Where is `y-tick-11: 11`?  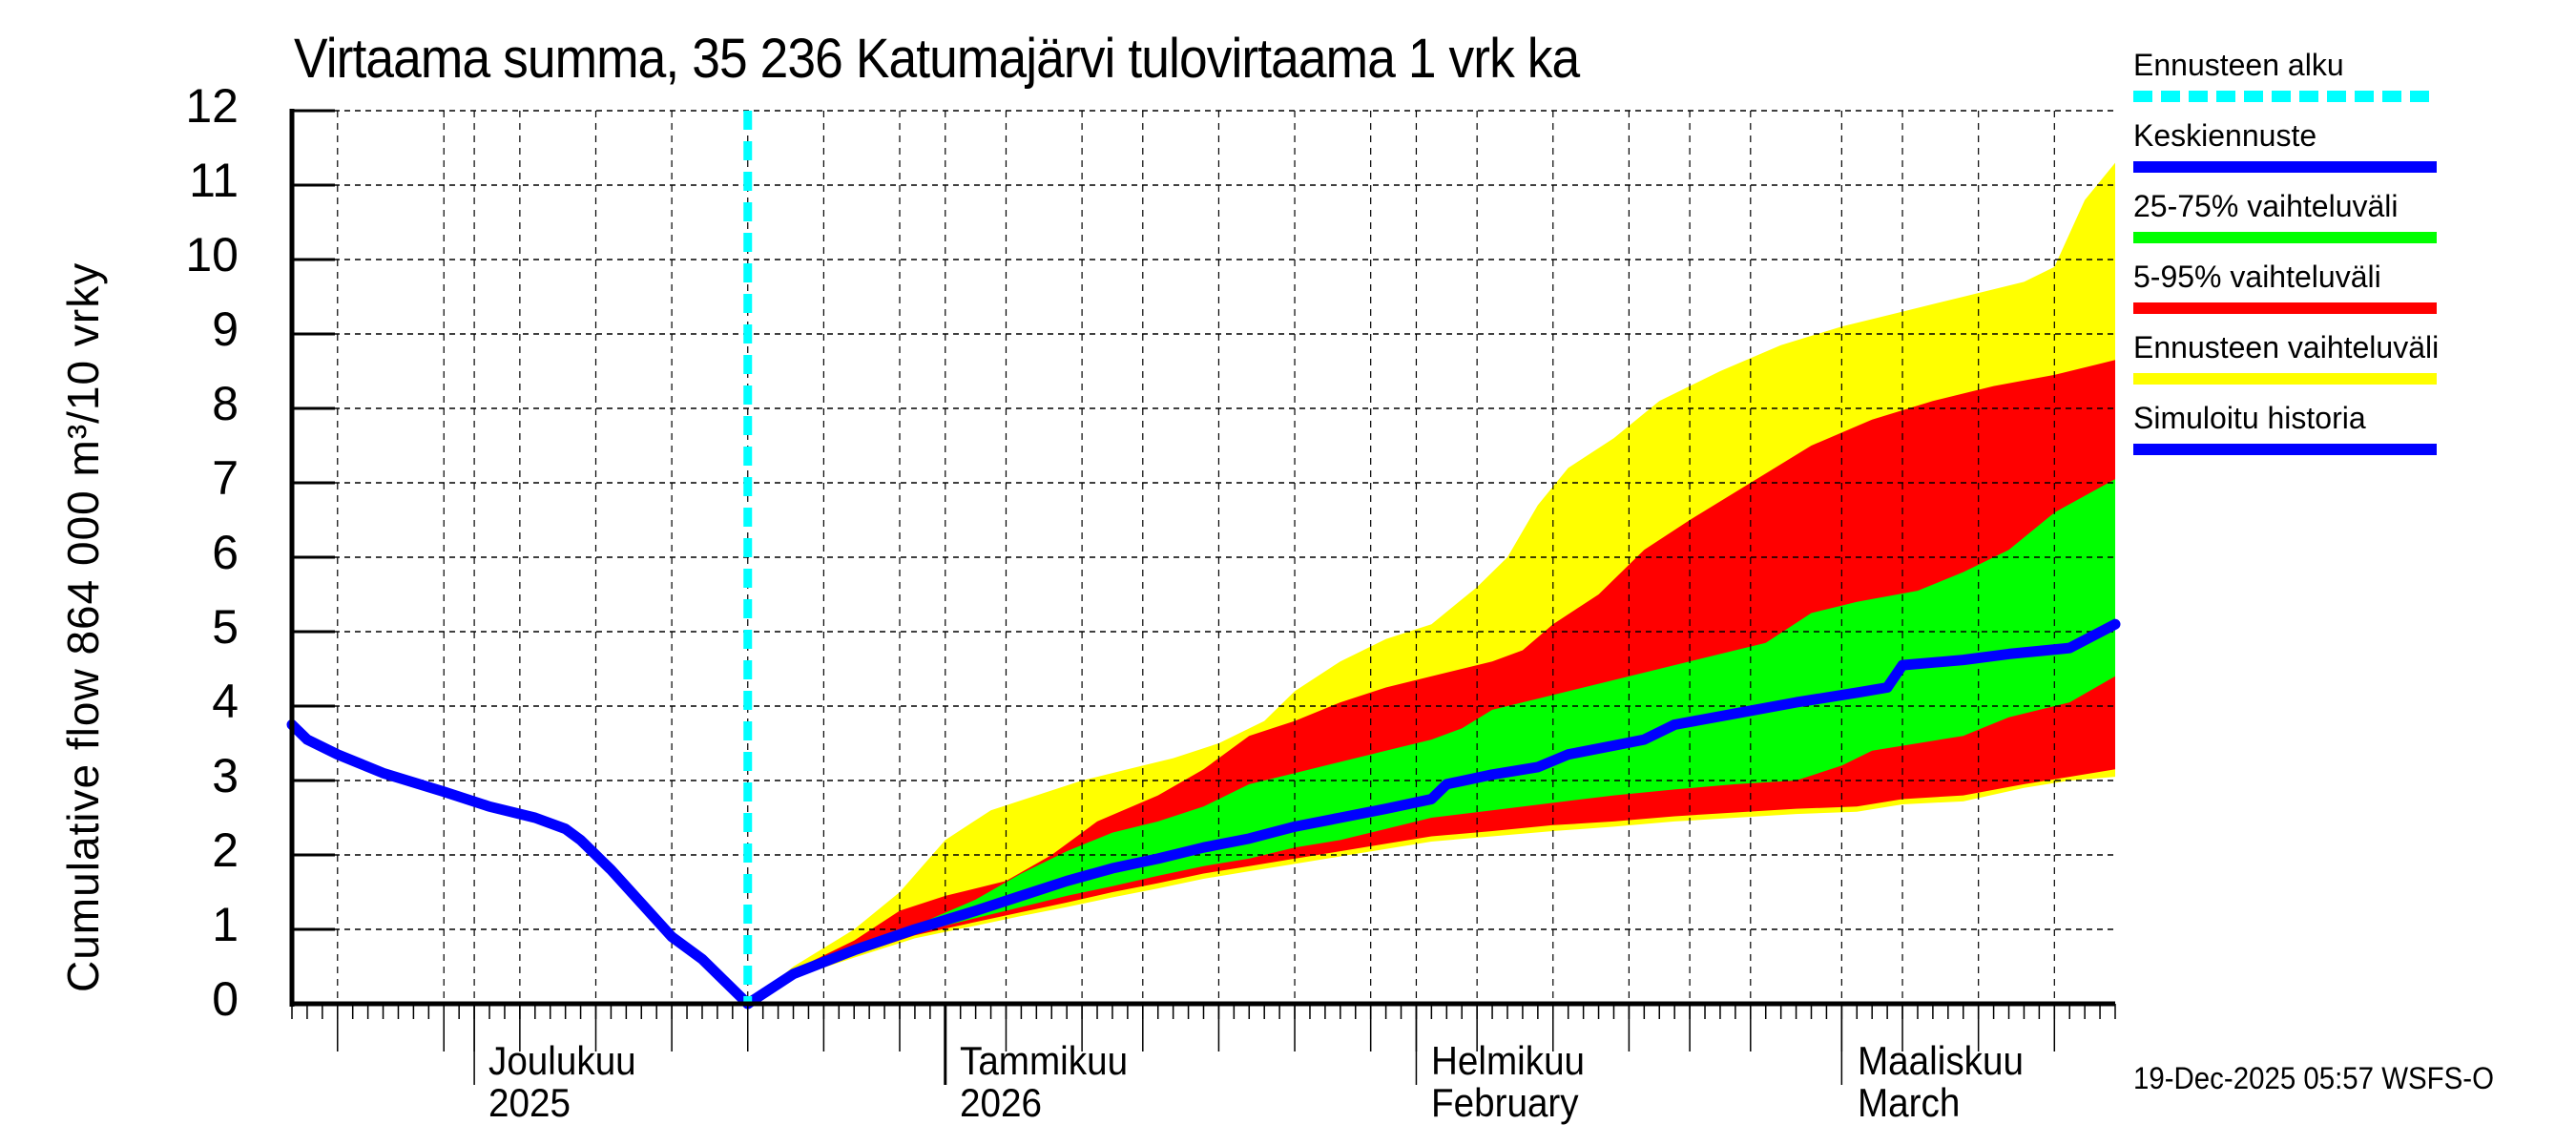 y-tick-11: 11 is located at coordinates (214, 180).